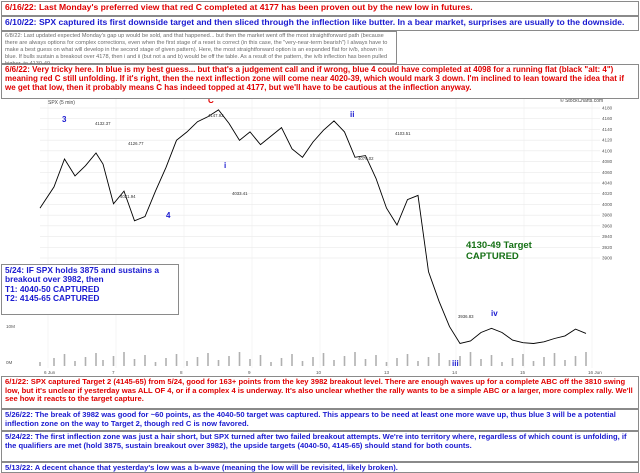  Describe the element at coordinates (21, 22) in the screenshot. I see `note-date: 6/10/22:` at that location.